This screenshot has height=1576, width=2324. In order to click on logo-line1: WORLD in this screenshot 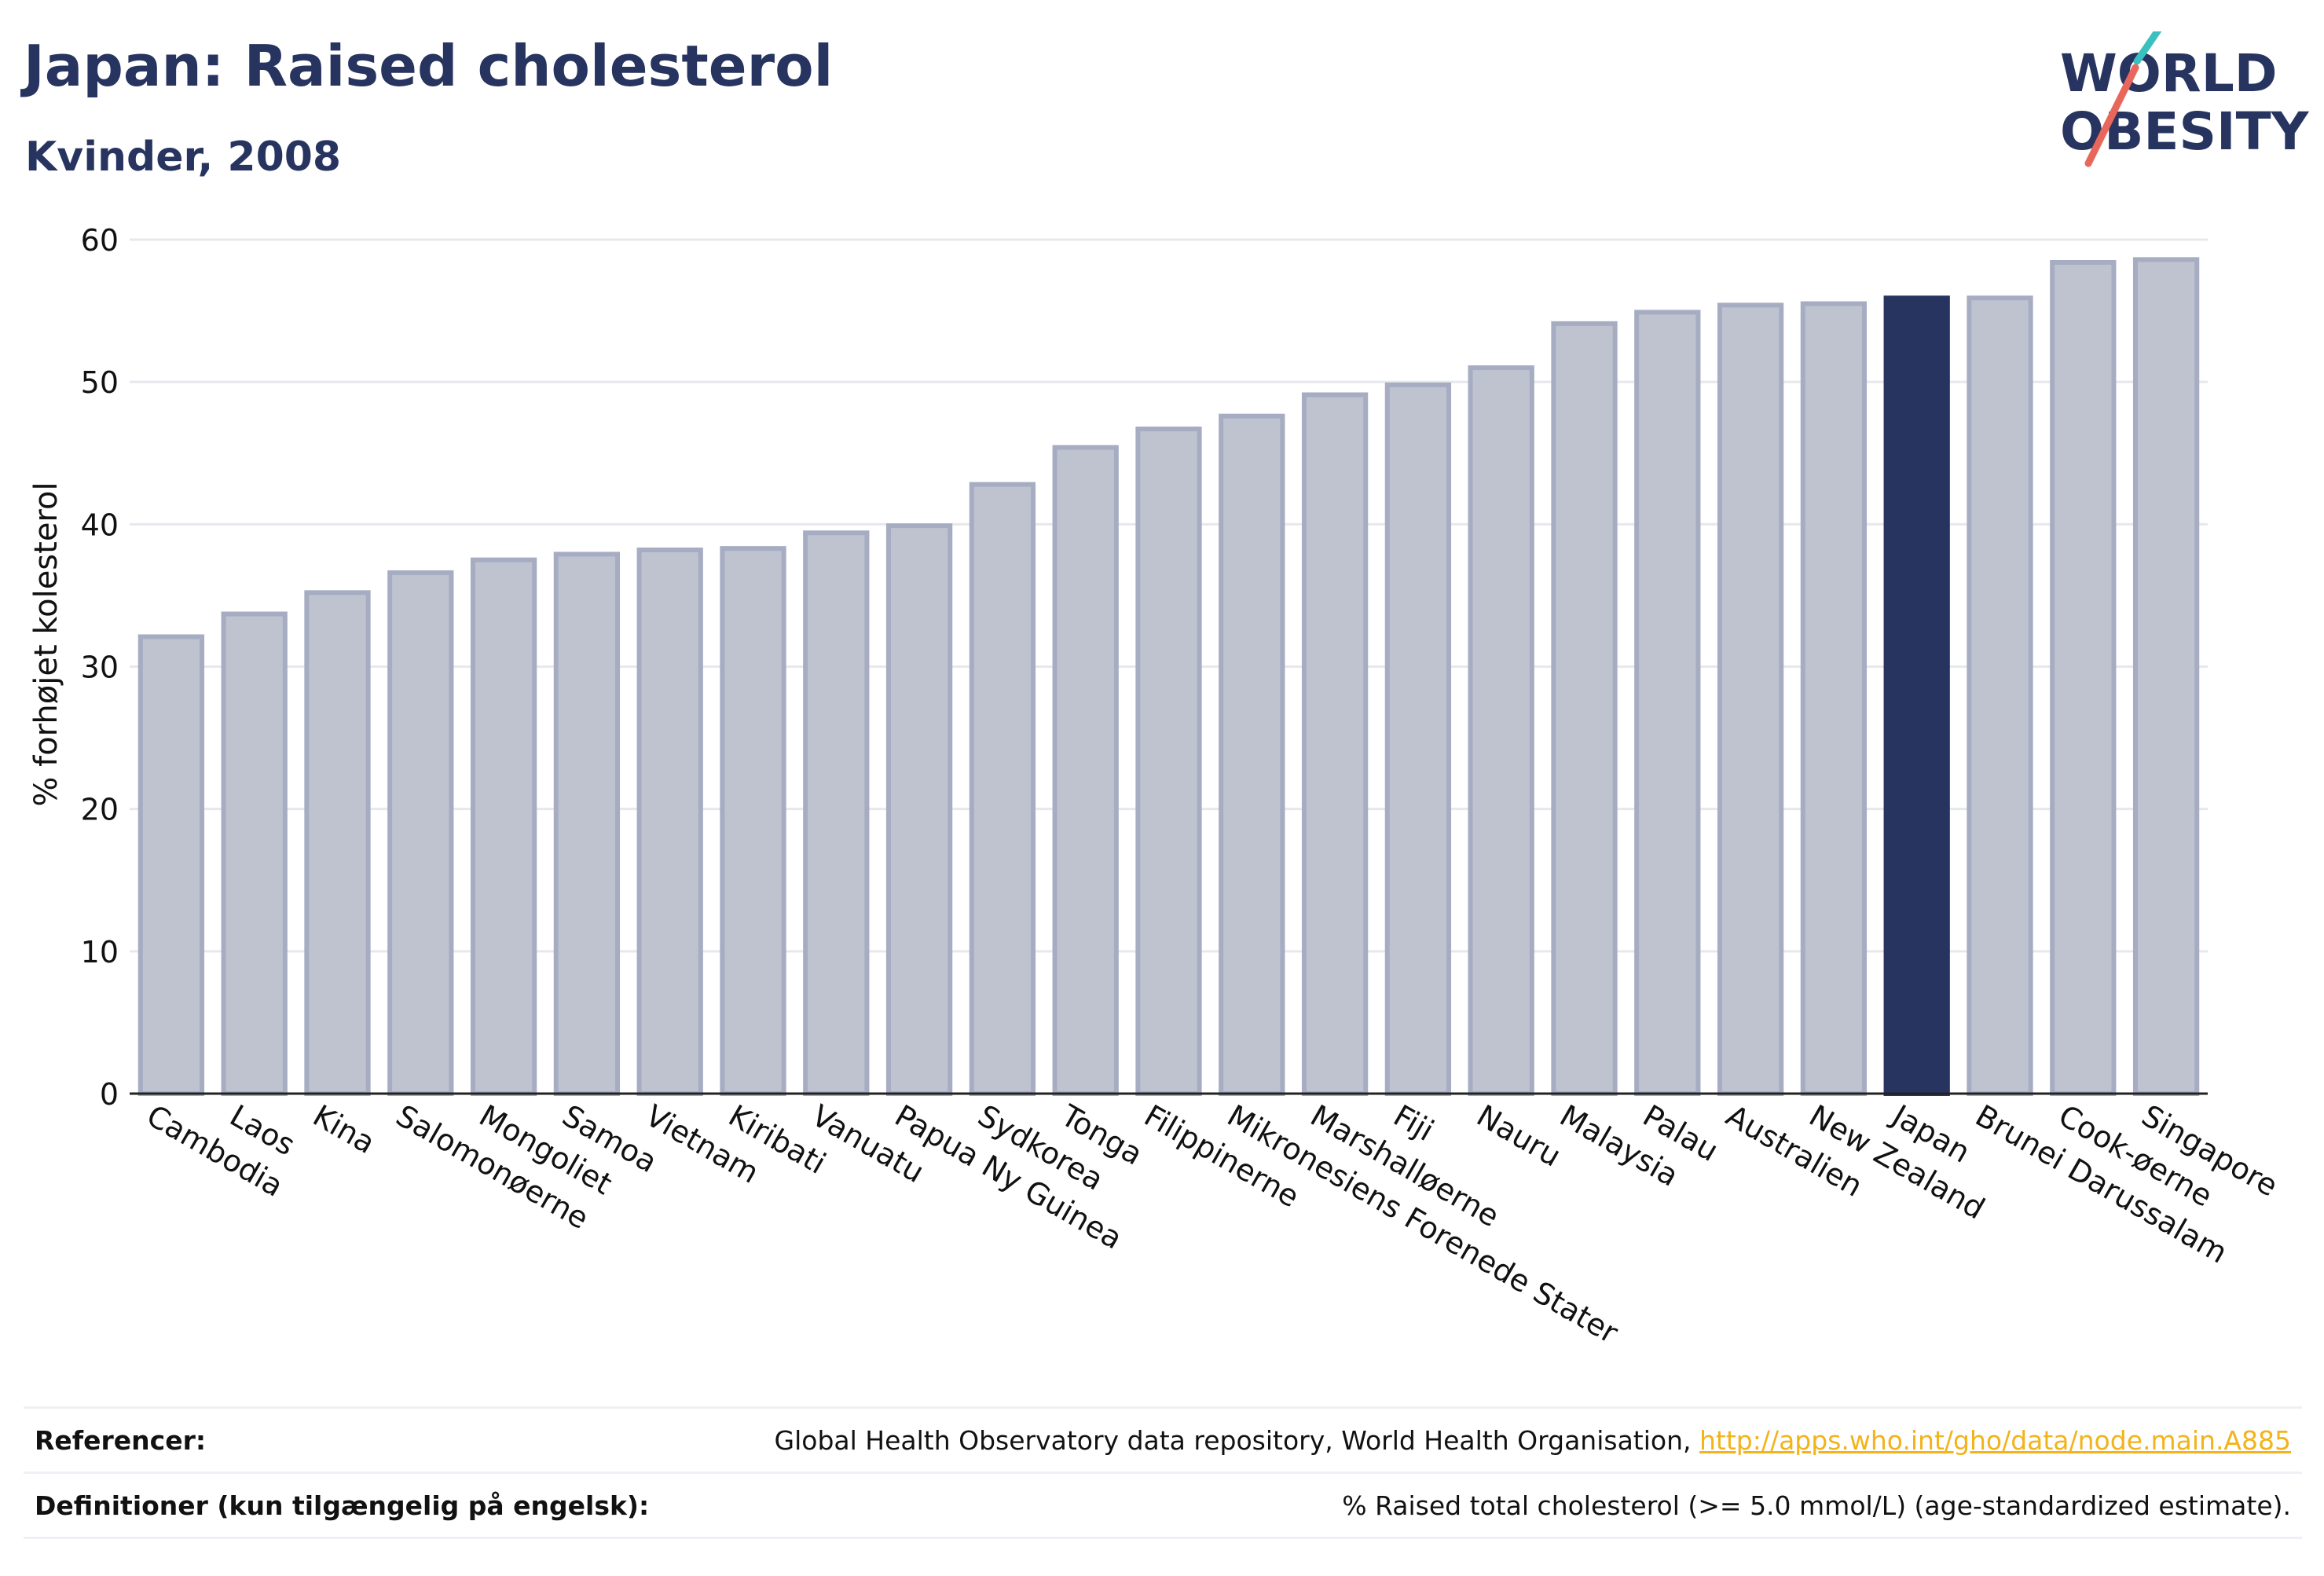, I will do `click(2169, 73)`.